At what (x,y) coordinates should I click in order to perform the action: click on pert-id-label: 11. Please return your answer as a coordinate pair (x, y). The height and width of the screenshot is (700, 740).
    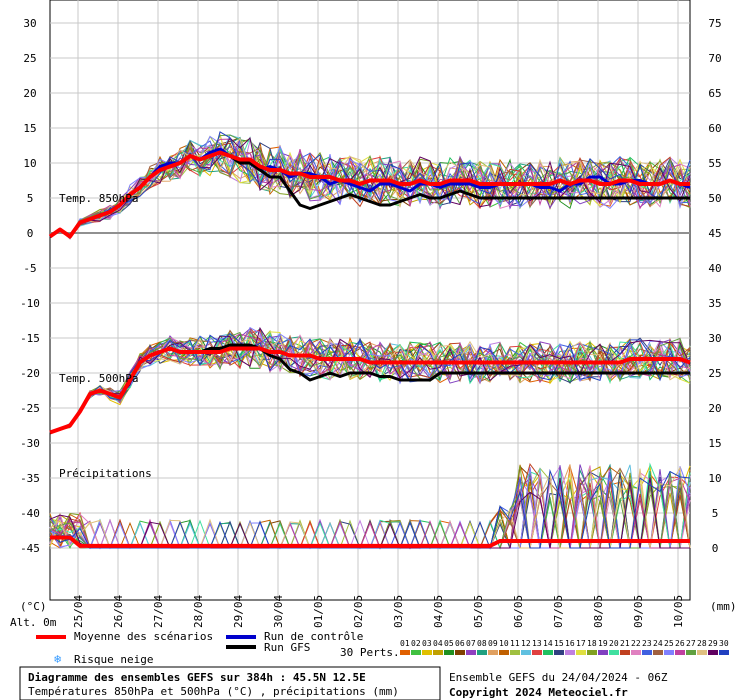
    Looking at the image, I should click on (515, 643).